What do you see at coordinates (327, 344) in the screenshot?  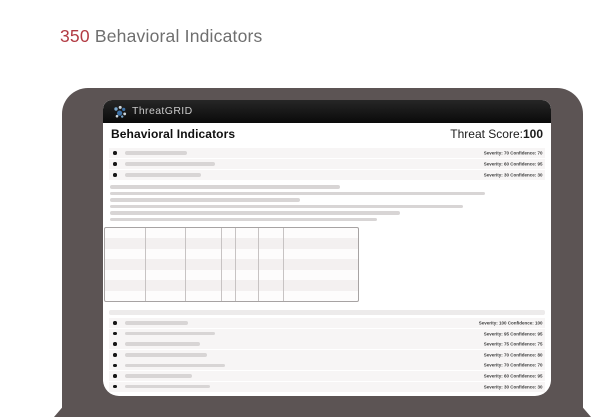 I see `indicator-row: Severity: 75 Confidence: 75` at bounding box center [327, 344].